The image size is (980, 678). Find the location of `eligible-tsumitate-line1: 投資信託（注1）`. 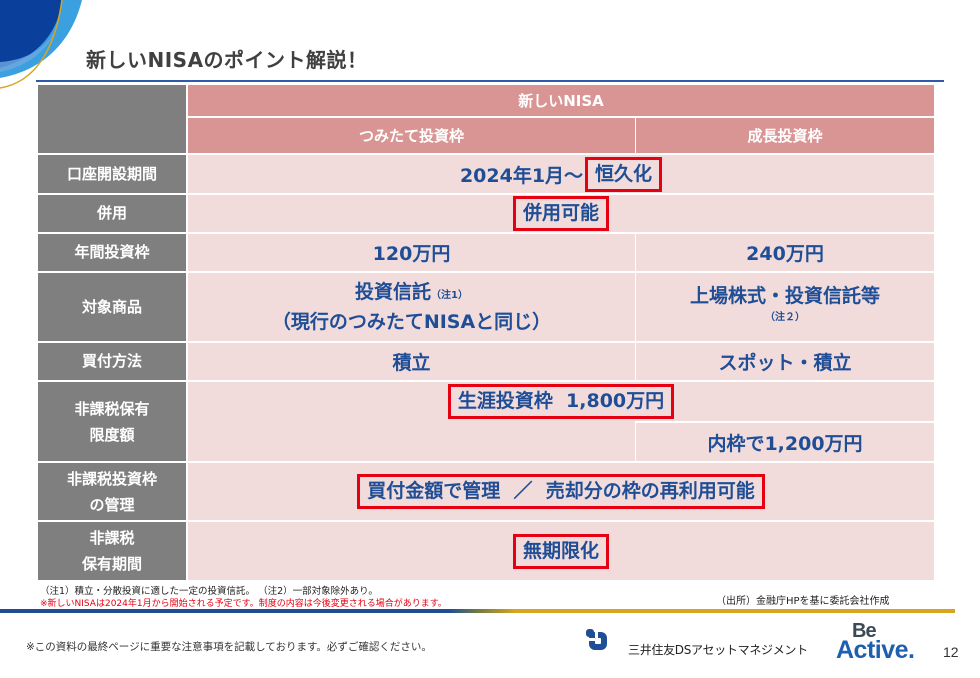

eligible-tsumitate-line1: 投資信託（注1） is located at coordinates (411, 294).